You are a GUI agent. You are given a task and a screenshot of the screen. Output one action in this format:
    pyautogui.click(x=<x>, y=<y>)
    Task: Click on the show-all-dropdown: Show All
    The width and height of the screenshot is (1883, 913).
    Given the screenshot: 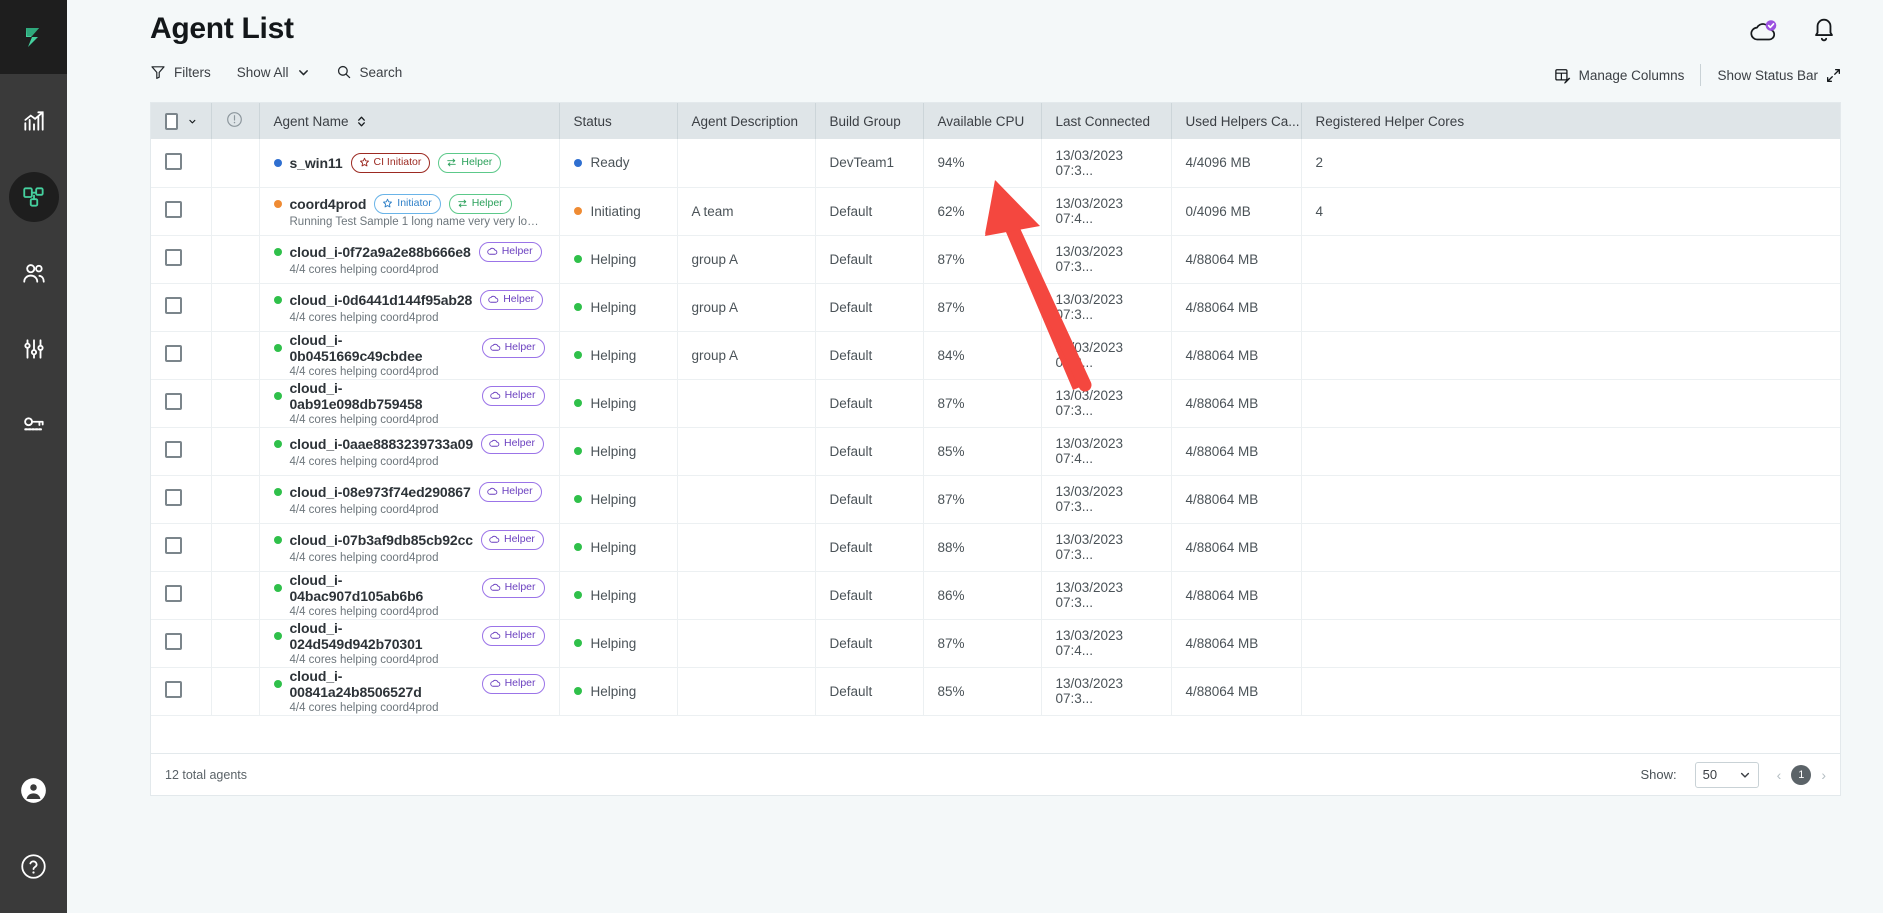 What is the action you would take?
    pyautogui.click(x=273, y=72)
    